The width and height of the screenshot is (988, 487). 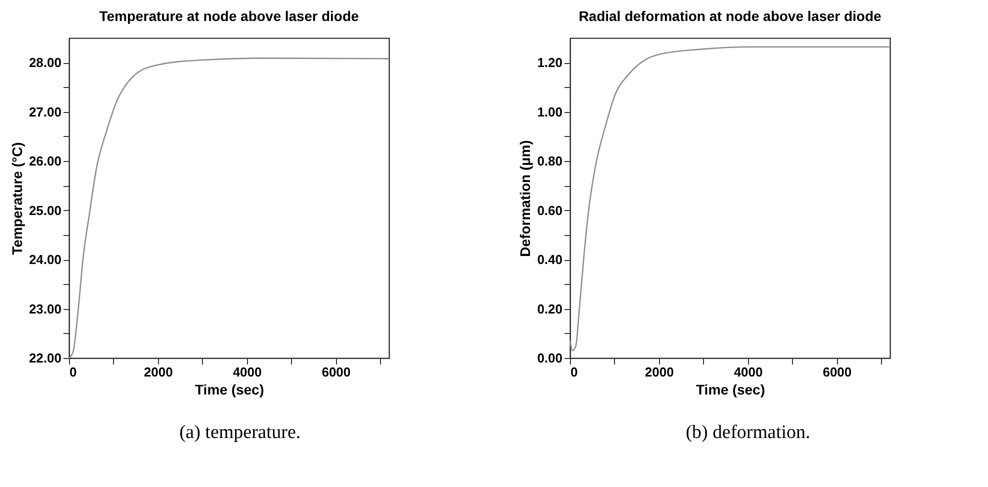 What do you see at coordinates (549, 260) in the screenshot?
I see `y-tick-label: 0.40` at bounding box center [549, 260].